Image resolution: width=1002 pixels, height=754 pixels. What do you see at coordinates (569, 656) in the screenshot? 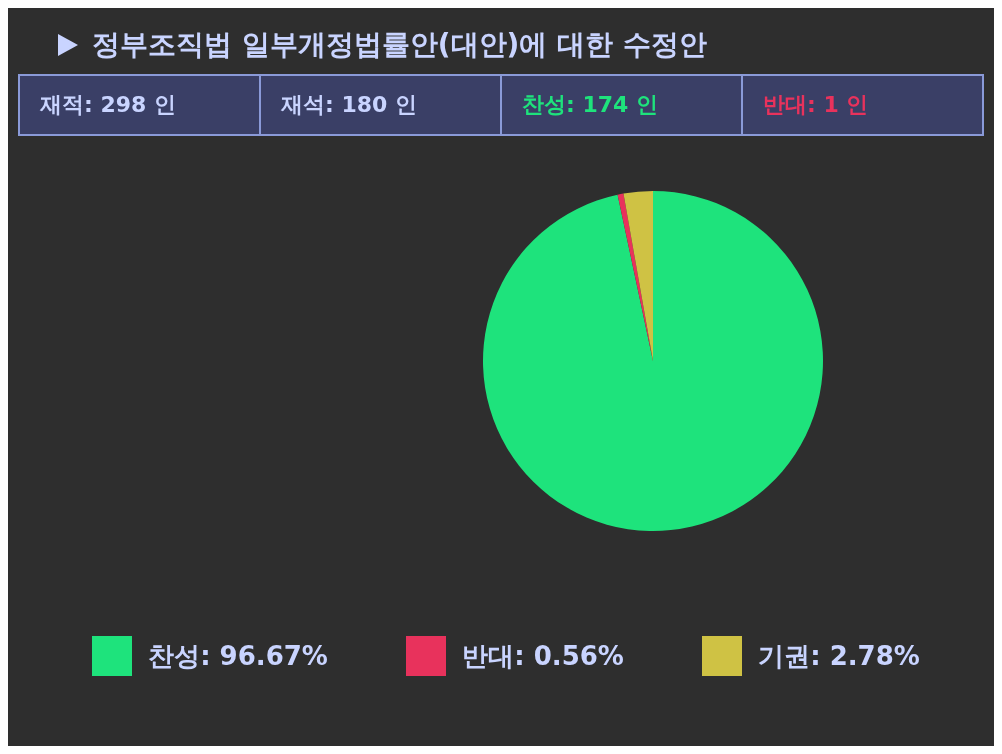
I see `data-label: : 0.56%` at bounding box center [569, 656].